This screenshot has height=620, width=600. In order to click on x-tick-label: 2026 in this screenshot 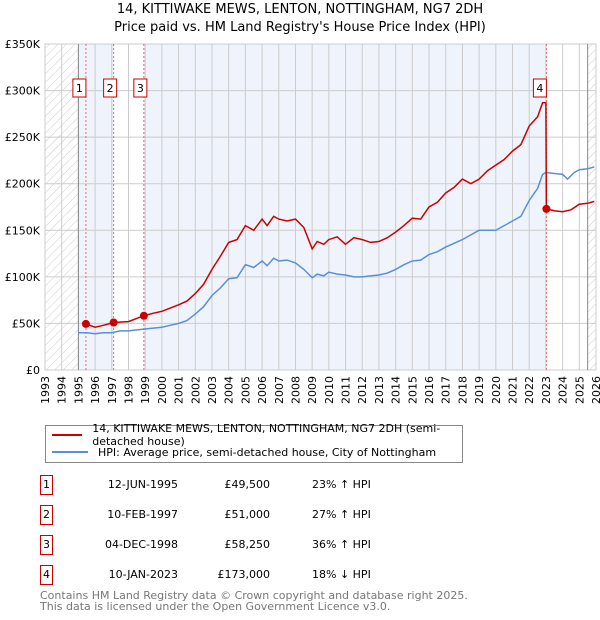, I will do `click(595, 390)`.